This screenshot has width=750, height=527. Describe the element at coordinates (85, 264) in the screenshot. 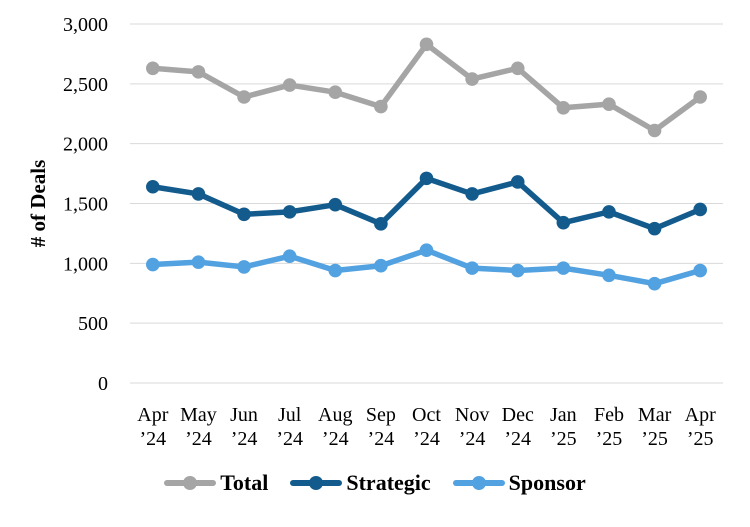

I see `y-axis-tick-label: 1,000` at that location.